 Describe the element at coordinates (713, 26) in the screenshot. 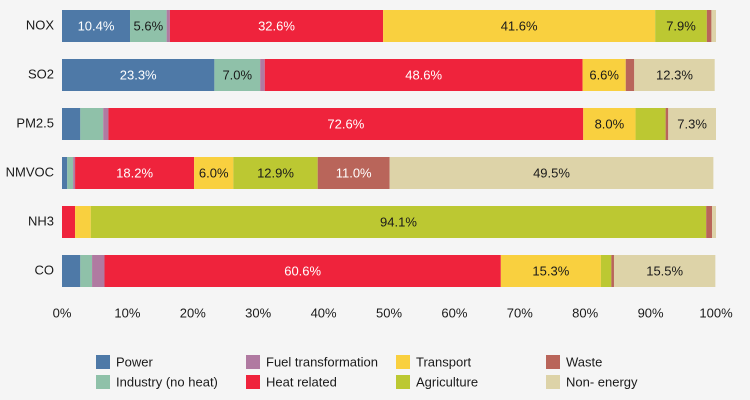

I see `bar-nox-non-energy` at that location.